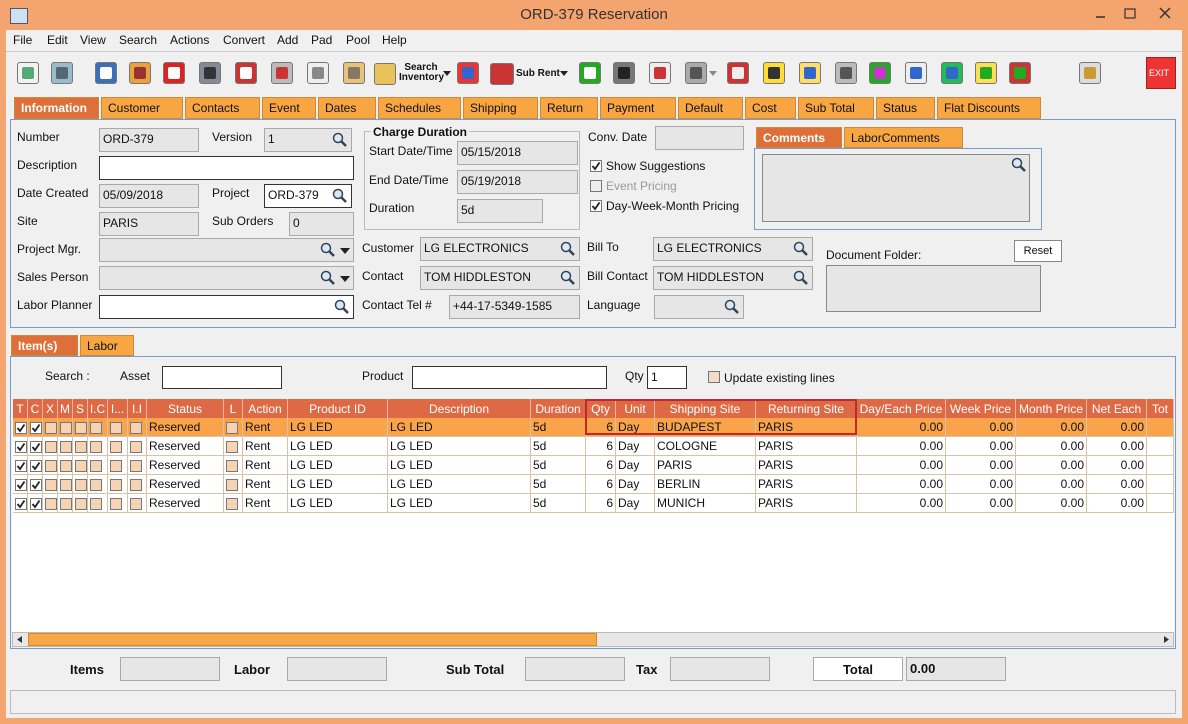 This screenshot has width=1188, height=724. What do you see at coordinates (459, 408) in the screenshot?
I see `column-header: Description` at bounding box center [459, 408].